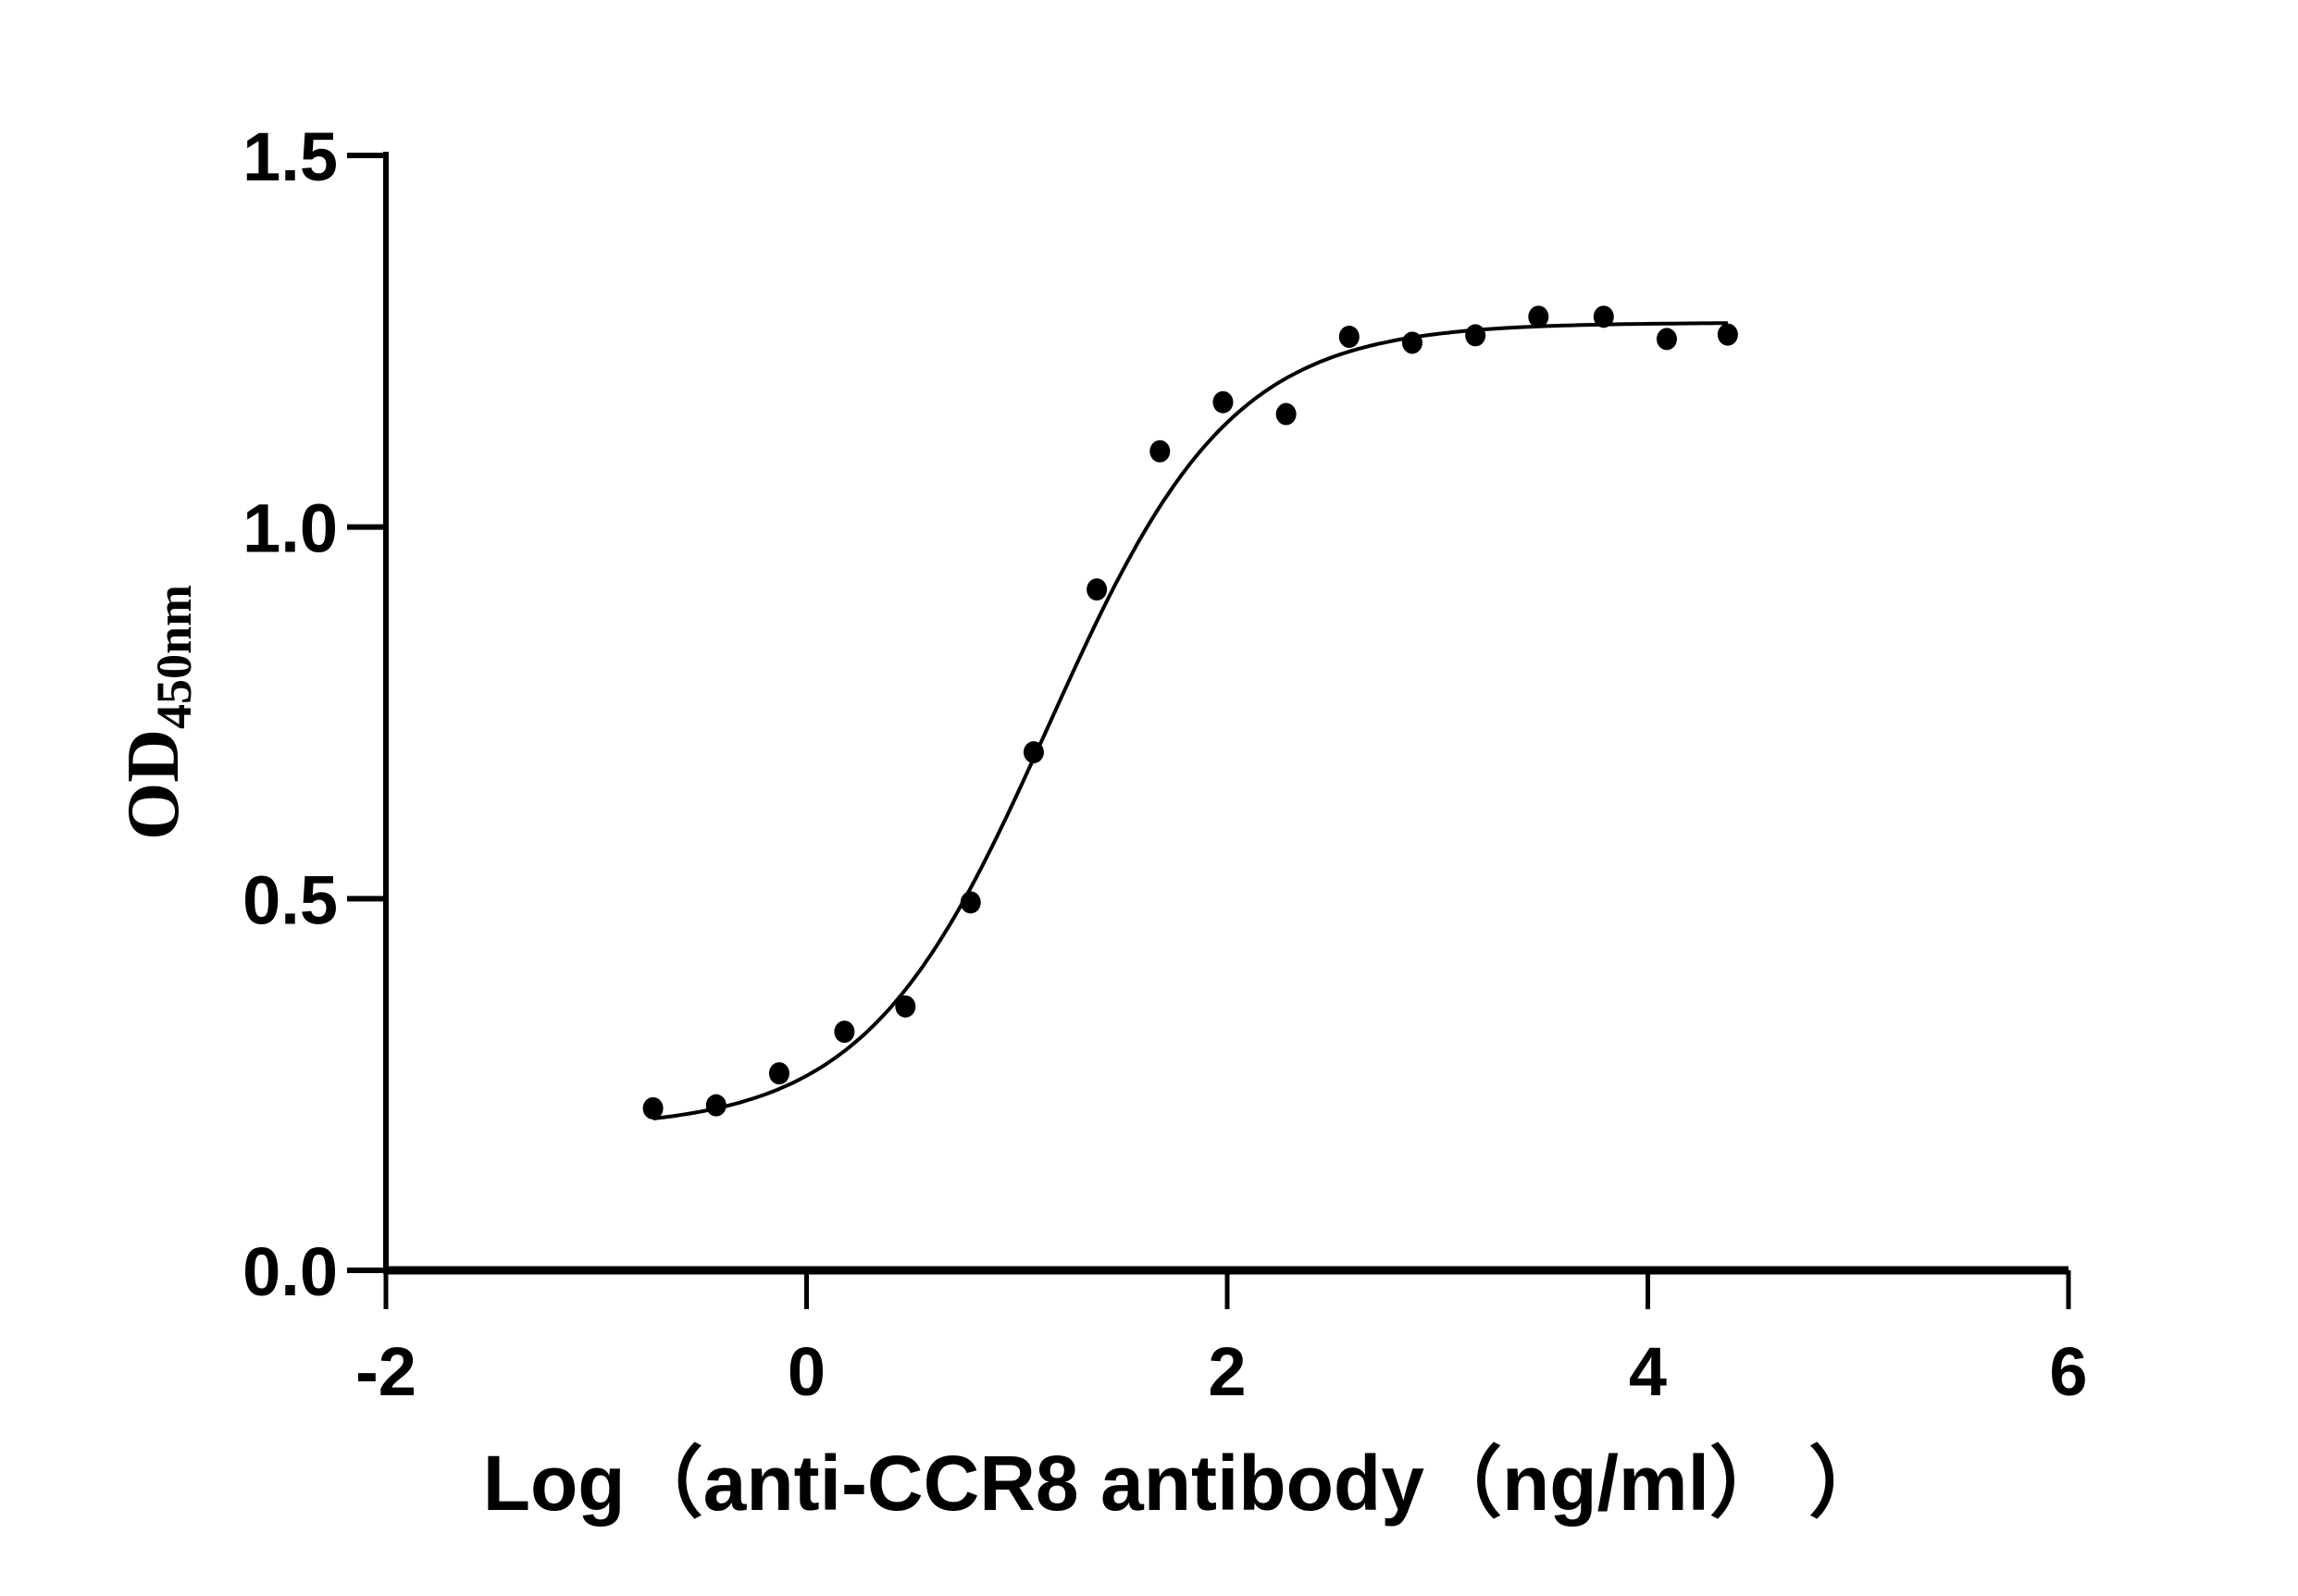 The height and width of the screenshot is (1596, 2298). I want to click on x-tick-label: 4, so click(1648, 1372).